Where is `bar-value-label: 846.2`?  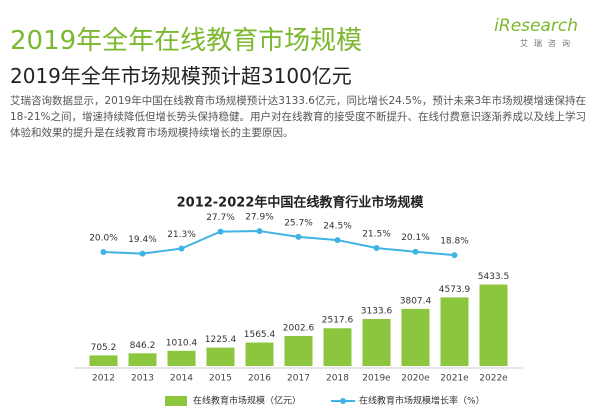 bar-value-label: 846.2 is located at coordinates (143, 346).